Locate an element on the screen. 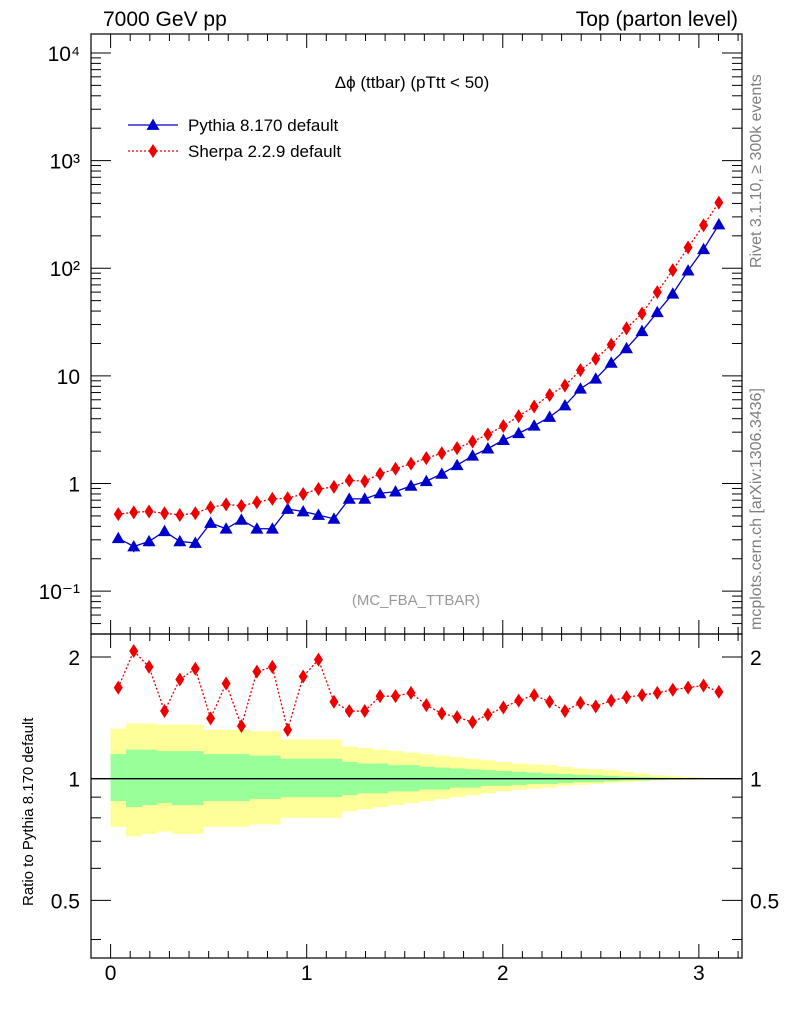 The image size is (786, 1024). ratio-y-tick-label: 1 is located at coordinates (74, 780).